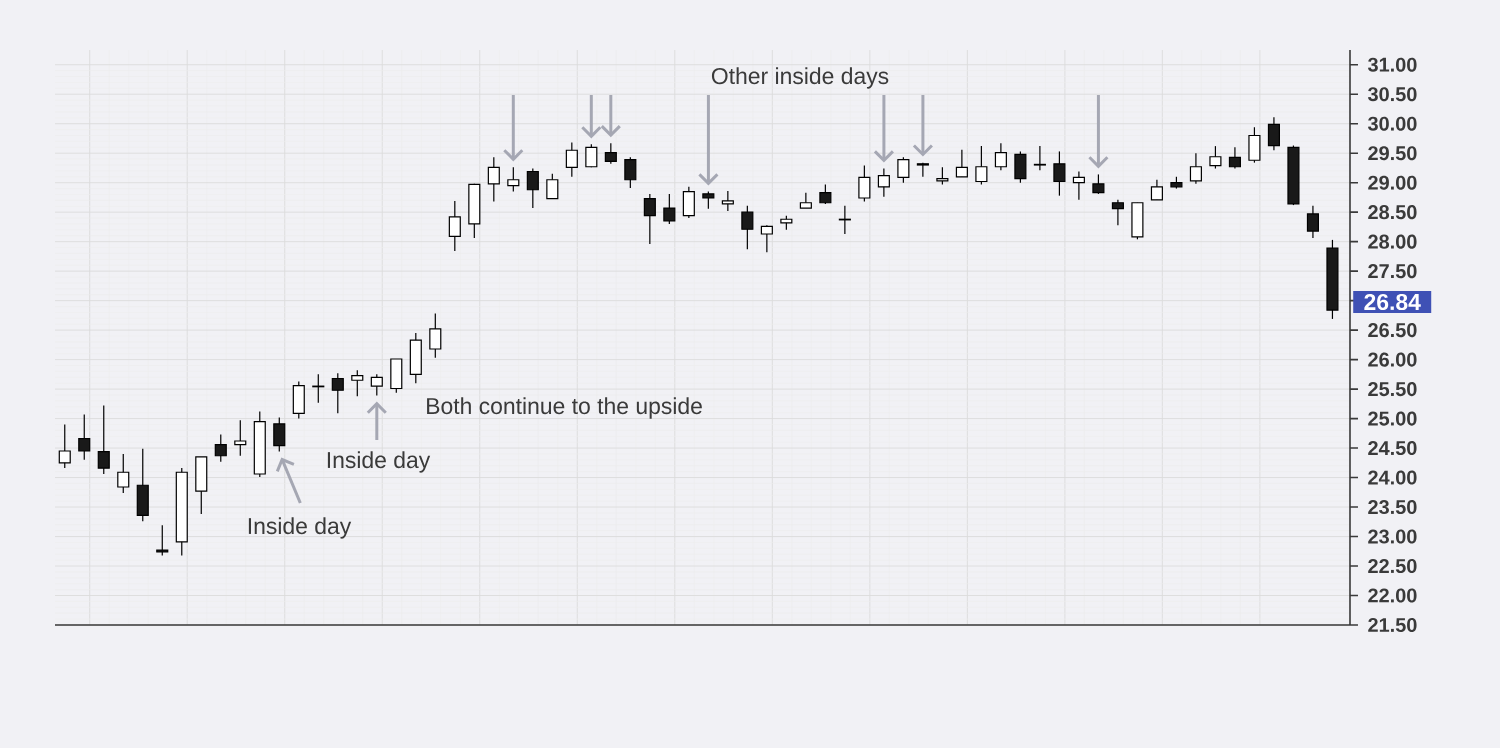 Image resolution: width=1500 pixels, height=748 pixels. What do you see at coordinates (1392, 182) in the screenshot?
I see `y-tick-label: 29.00` at bounding box center [1392, 182].